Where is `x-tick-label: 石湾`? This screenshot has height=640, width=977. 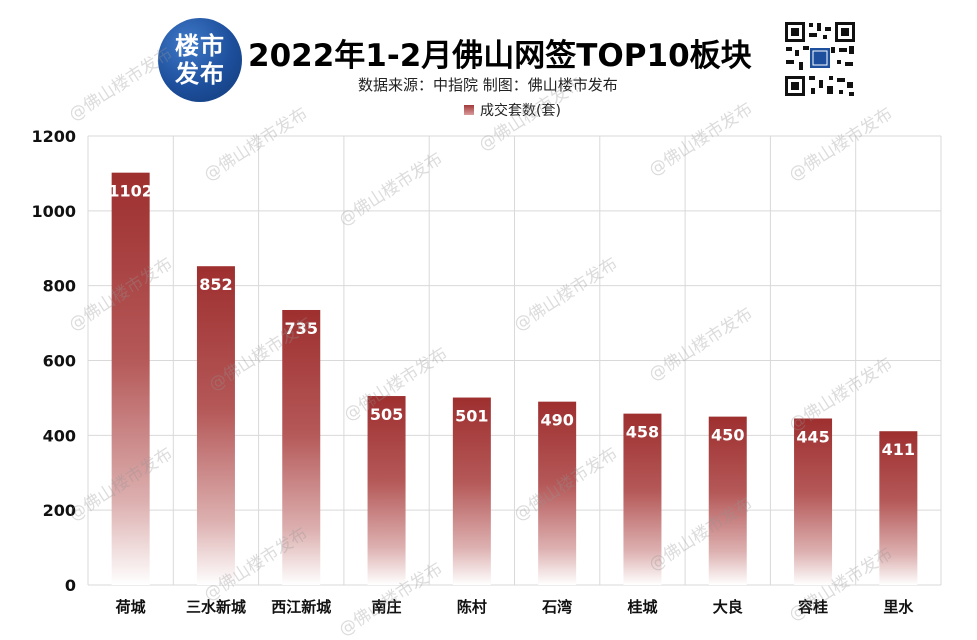
x-tick-label: 石湾 is located at coordinates (556, 607).